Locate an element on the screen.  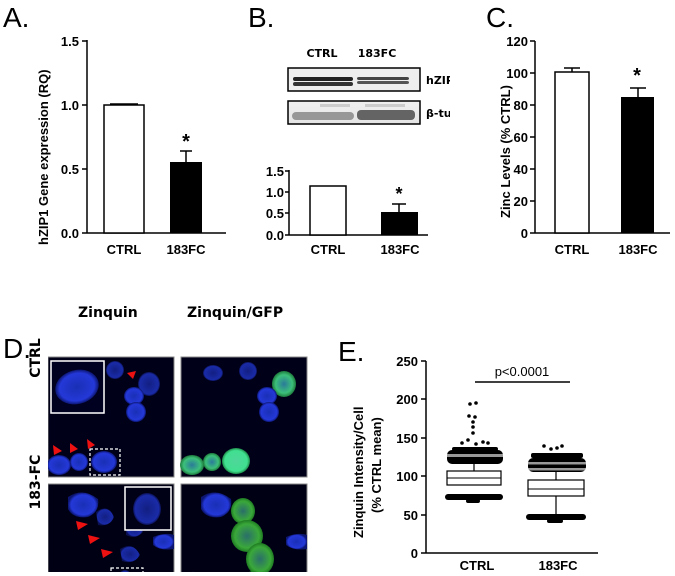
svg-text: 50 is located at coordinates (411, 515).